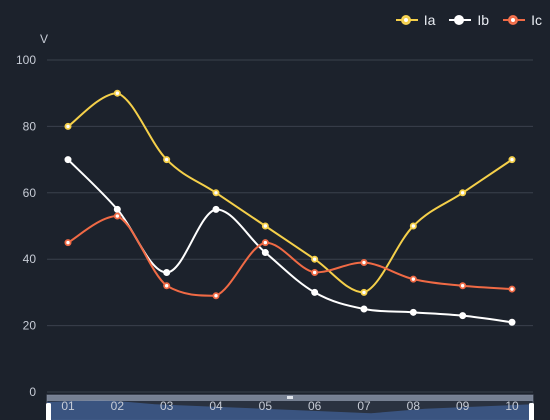 The width and height of the screenshot is (550, 420). I want to click on legend-swatch-ic, so click(514, 20).